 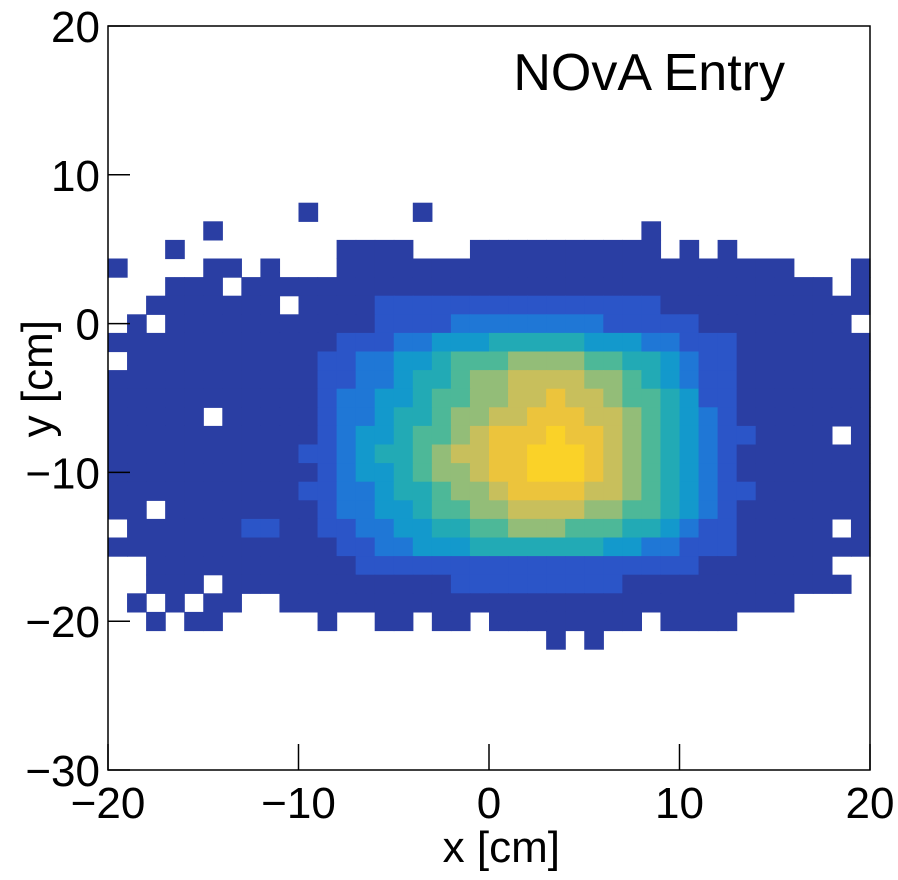 I want to click on chart-title: NOvA Entry, so click(x=649, y=73).